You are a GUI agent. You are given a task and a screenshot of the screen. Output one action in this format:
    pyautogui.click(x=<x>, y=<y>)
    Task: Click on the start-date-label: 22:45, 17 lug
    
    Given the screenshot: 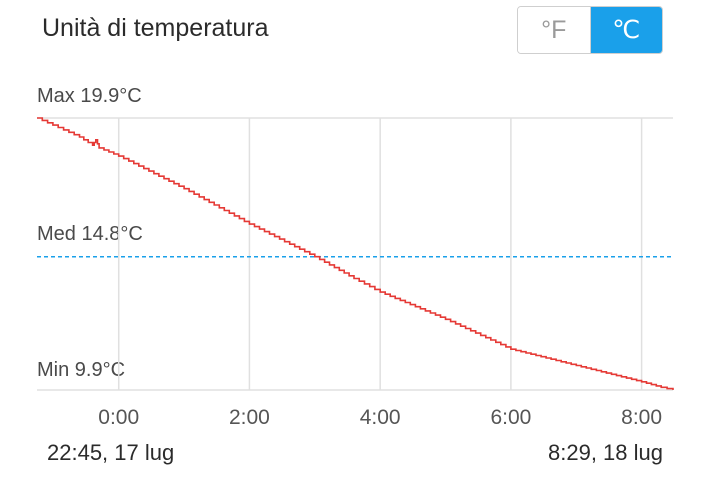 What is the action you would take?
    pyautogui.click(x=111, y=452)
    